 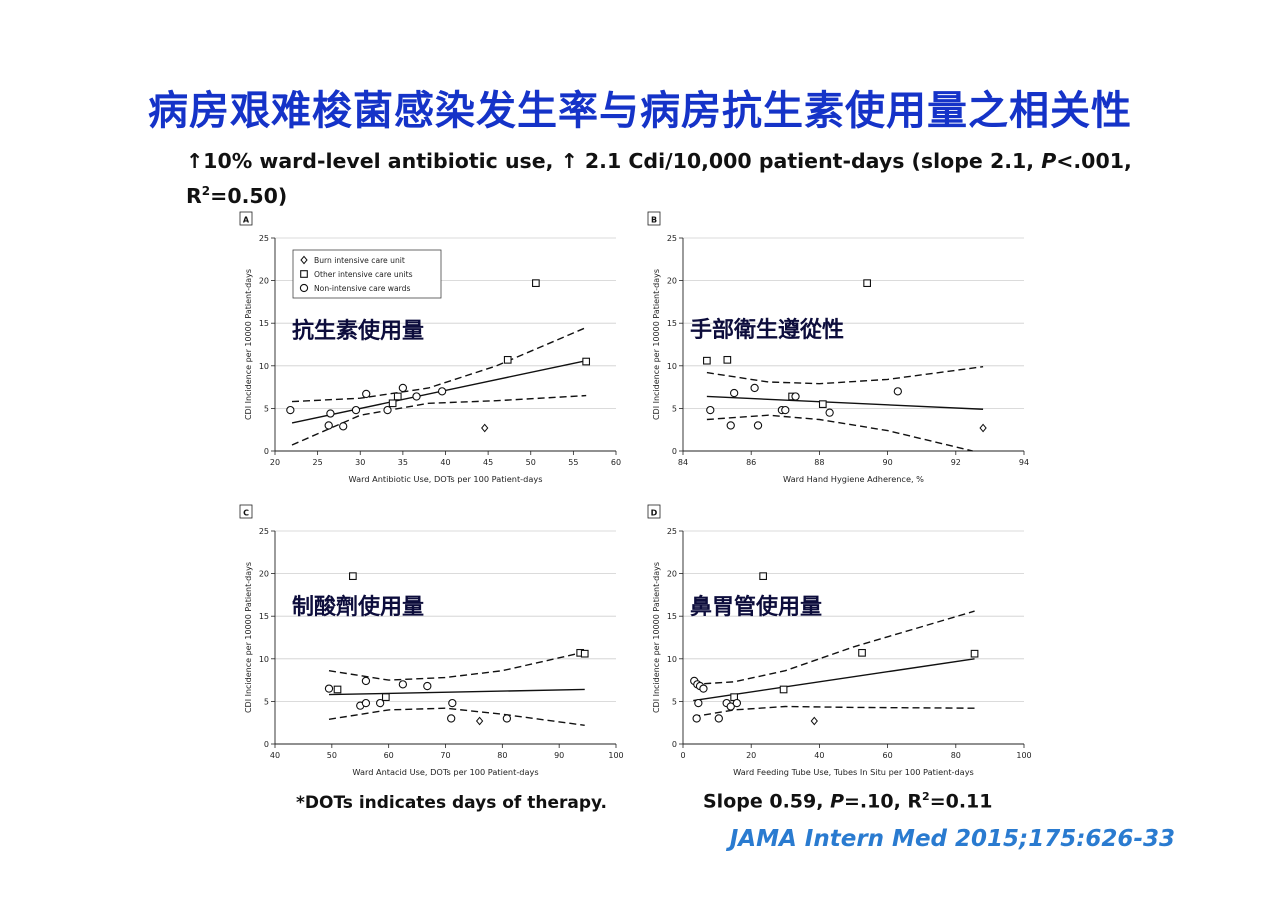 What do you see at coordinates (756, 607) in the screenshot?
I see `overlay-label-feeding-tube: 鼻胃管使用量` at bounding box center [756, 607].